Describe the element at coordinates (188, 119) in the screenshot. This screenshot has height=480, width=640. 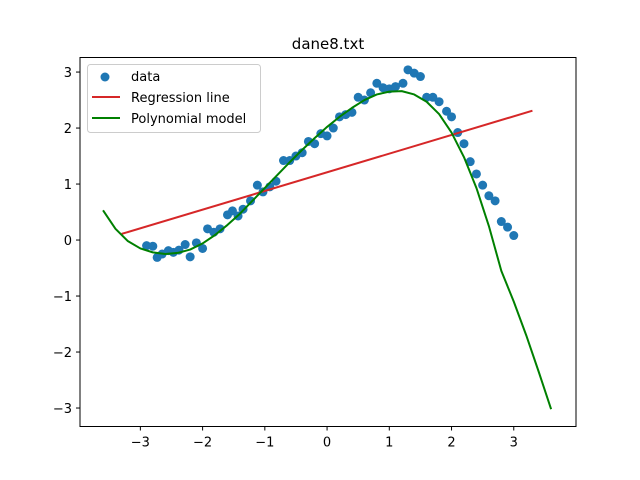
I see `legend-label-polynomial: Polynomial model` at that location.